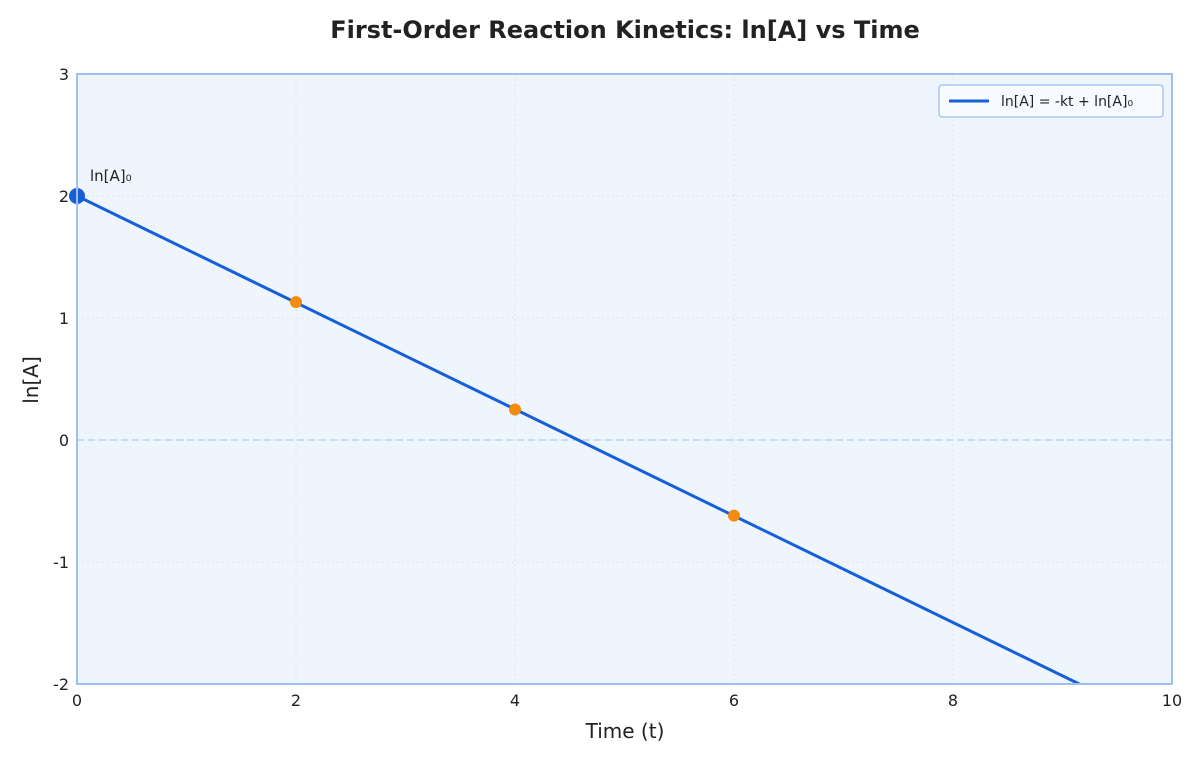  Describe the element at coordinates (64, 318) in the screenshot. I see `y-tick-label: 1` at that location.